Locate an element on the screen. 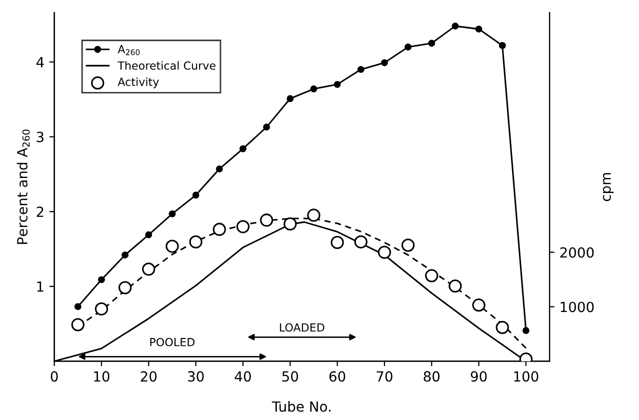 The image size is (639, 420). legend-label: Theoretical Curve is located at coordinates (167, 65).